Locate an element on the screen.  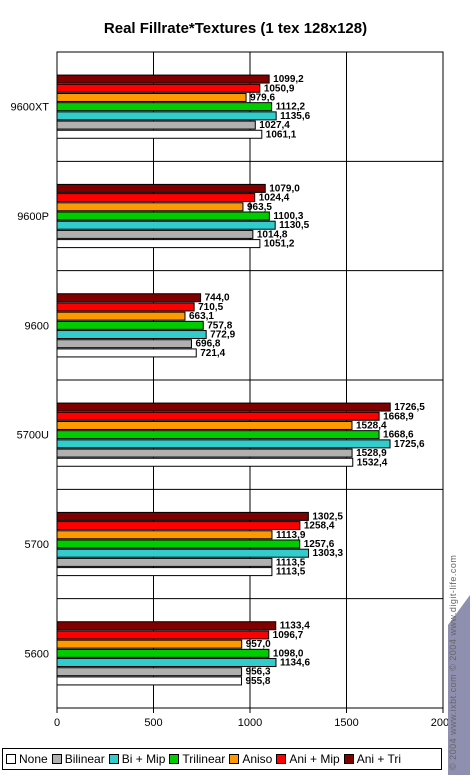
legend-item: Bilinear is located at coordinates (78, 759).